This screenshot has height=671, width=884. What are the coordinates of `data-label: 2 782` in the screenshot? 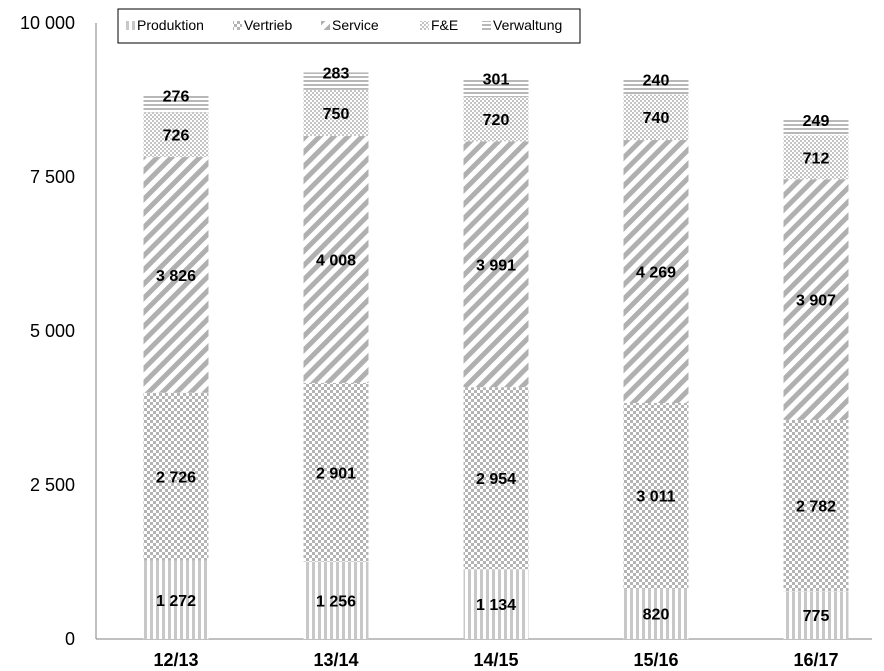 It's located at (816, 507).